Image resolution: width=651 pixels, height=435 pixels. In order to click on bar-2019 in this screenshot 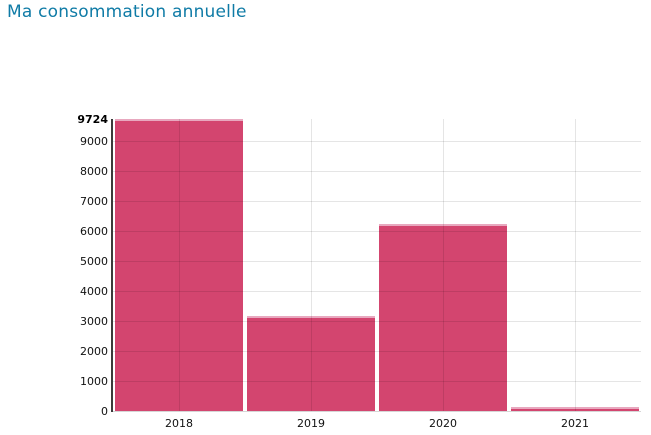, I will do `click(311, 363)`.